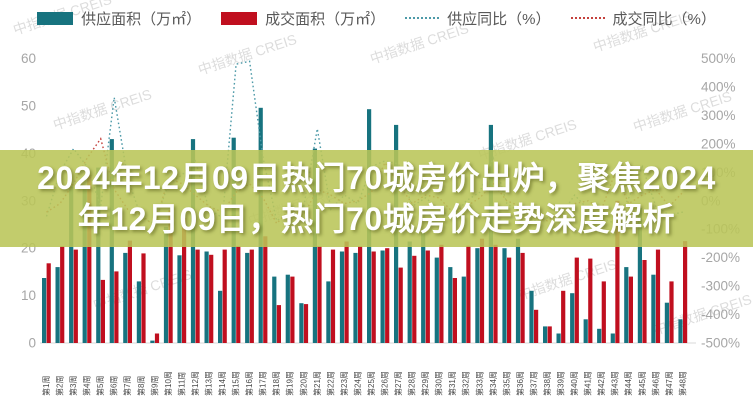 The image size is (753, 400). Describe the element at coordinates (601, 383) in the screenshot. I see `svg-text: 第42周` at that location.